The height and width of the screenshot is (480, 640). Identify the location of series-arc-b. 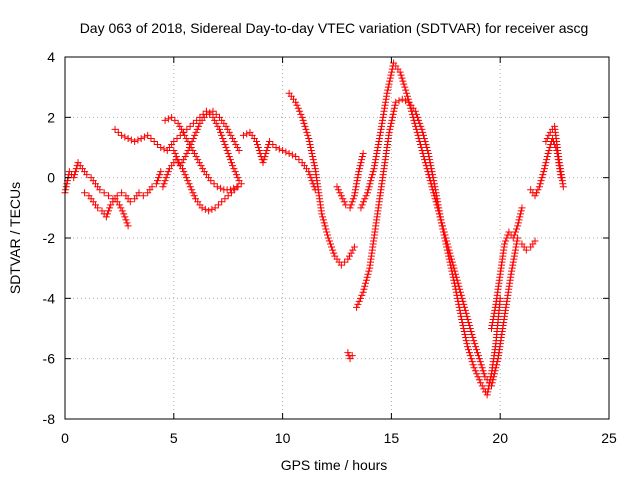
(106, 209).